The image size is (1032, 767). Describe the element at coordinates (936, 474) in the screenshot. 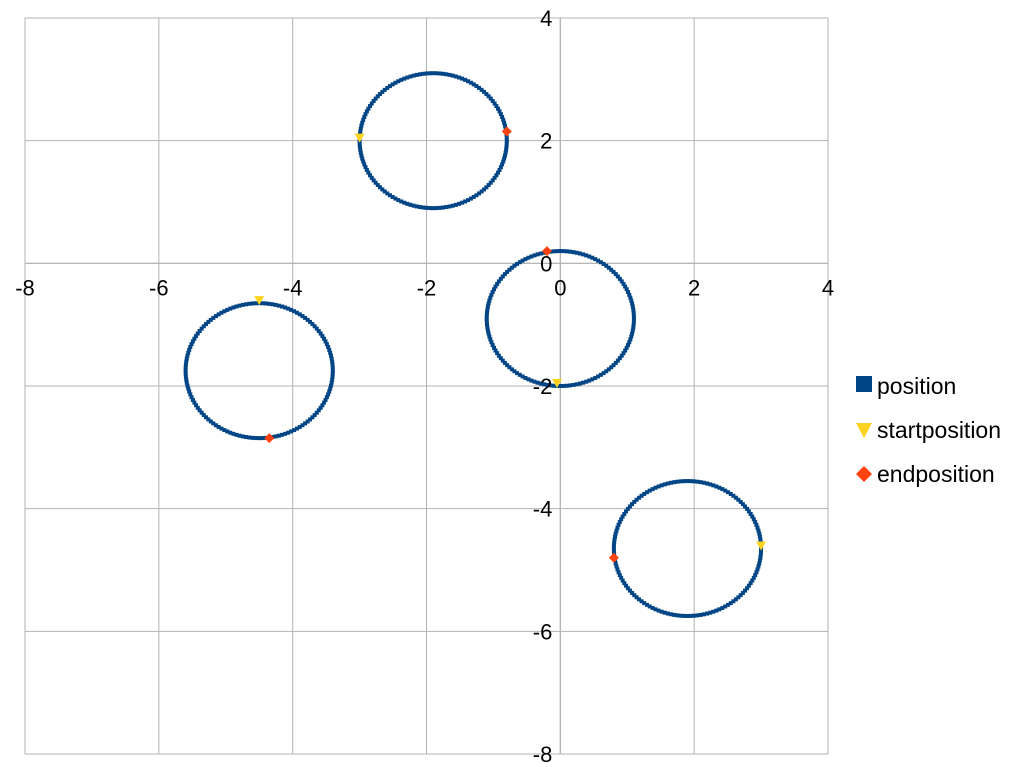

I see `legend-label-endposition: endposition` at that location.